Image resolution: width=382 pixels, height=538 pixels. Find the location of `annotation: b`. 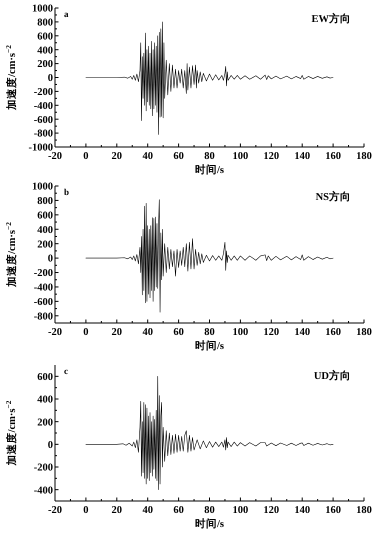

annotation: b is located at coordinates (67, 192).